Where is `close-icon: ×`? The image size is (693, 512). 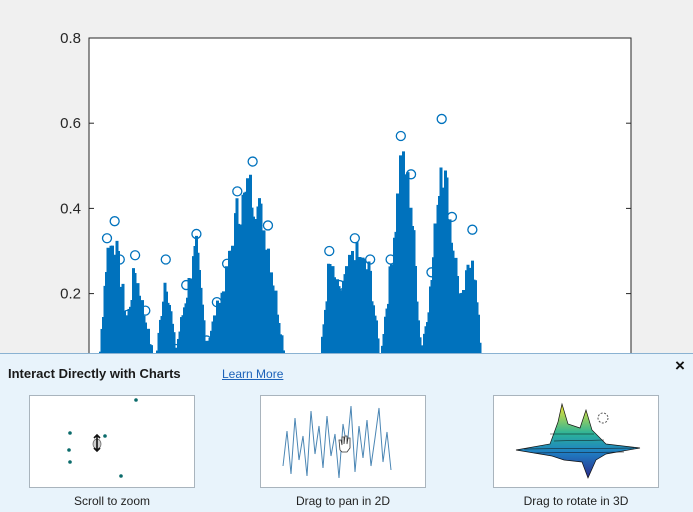
close-icon: × is located at coordinates (680, 365).